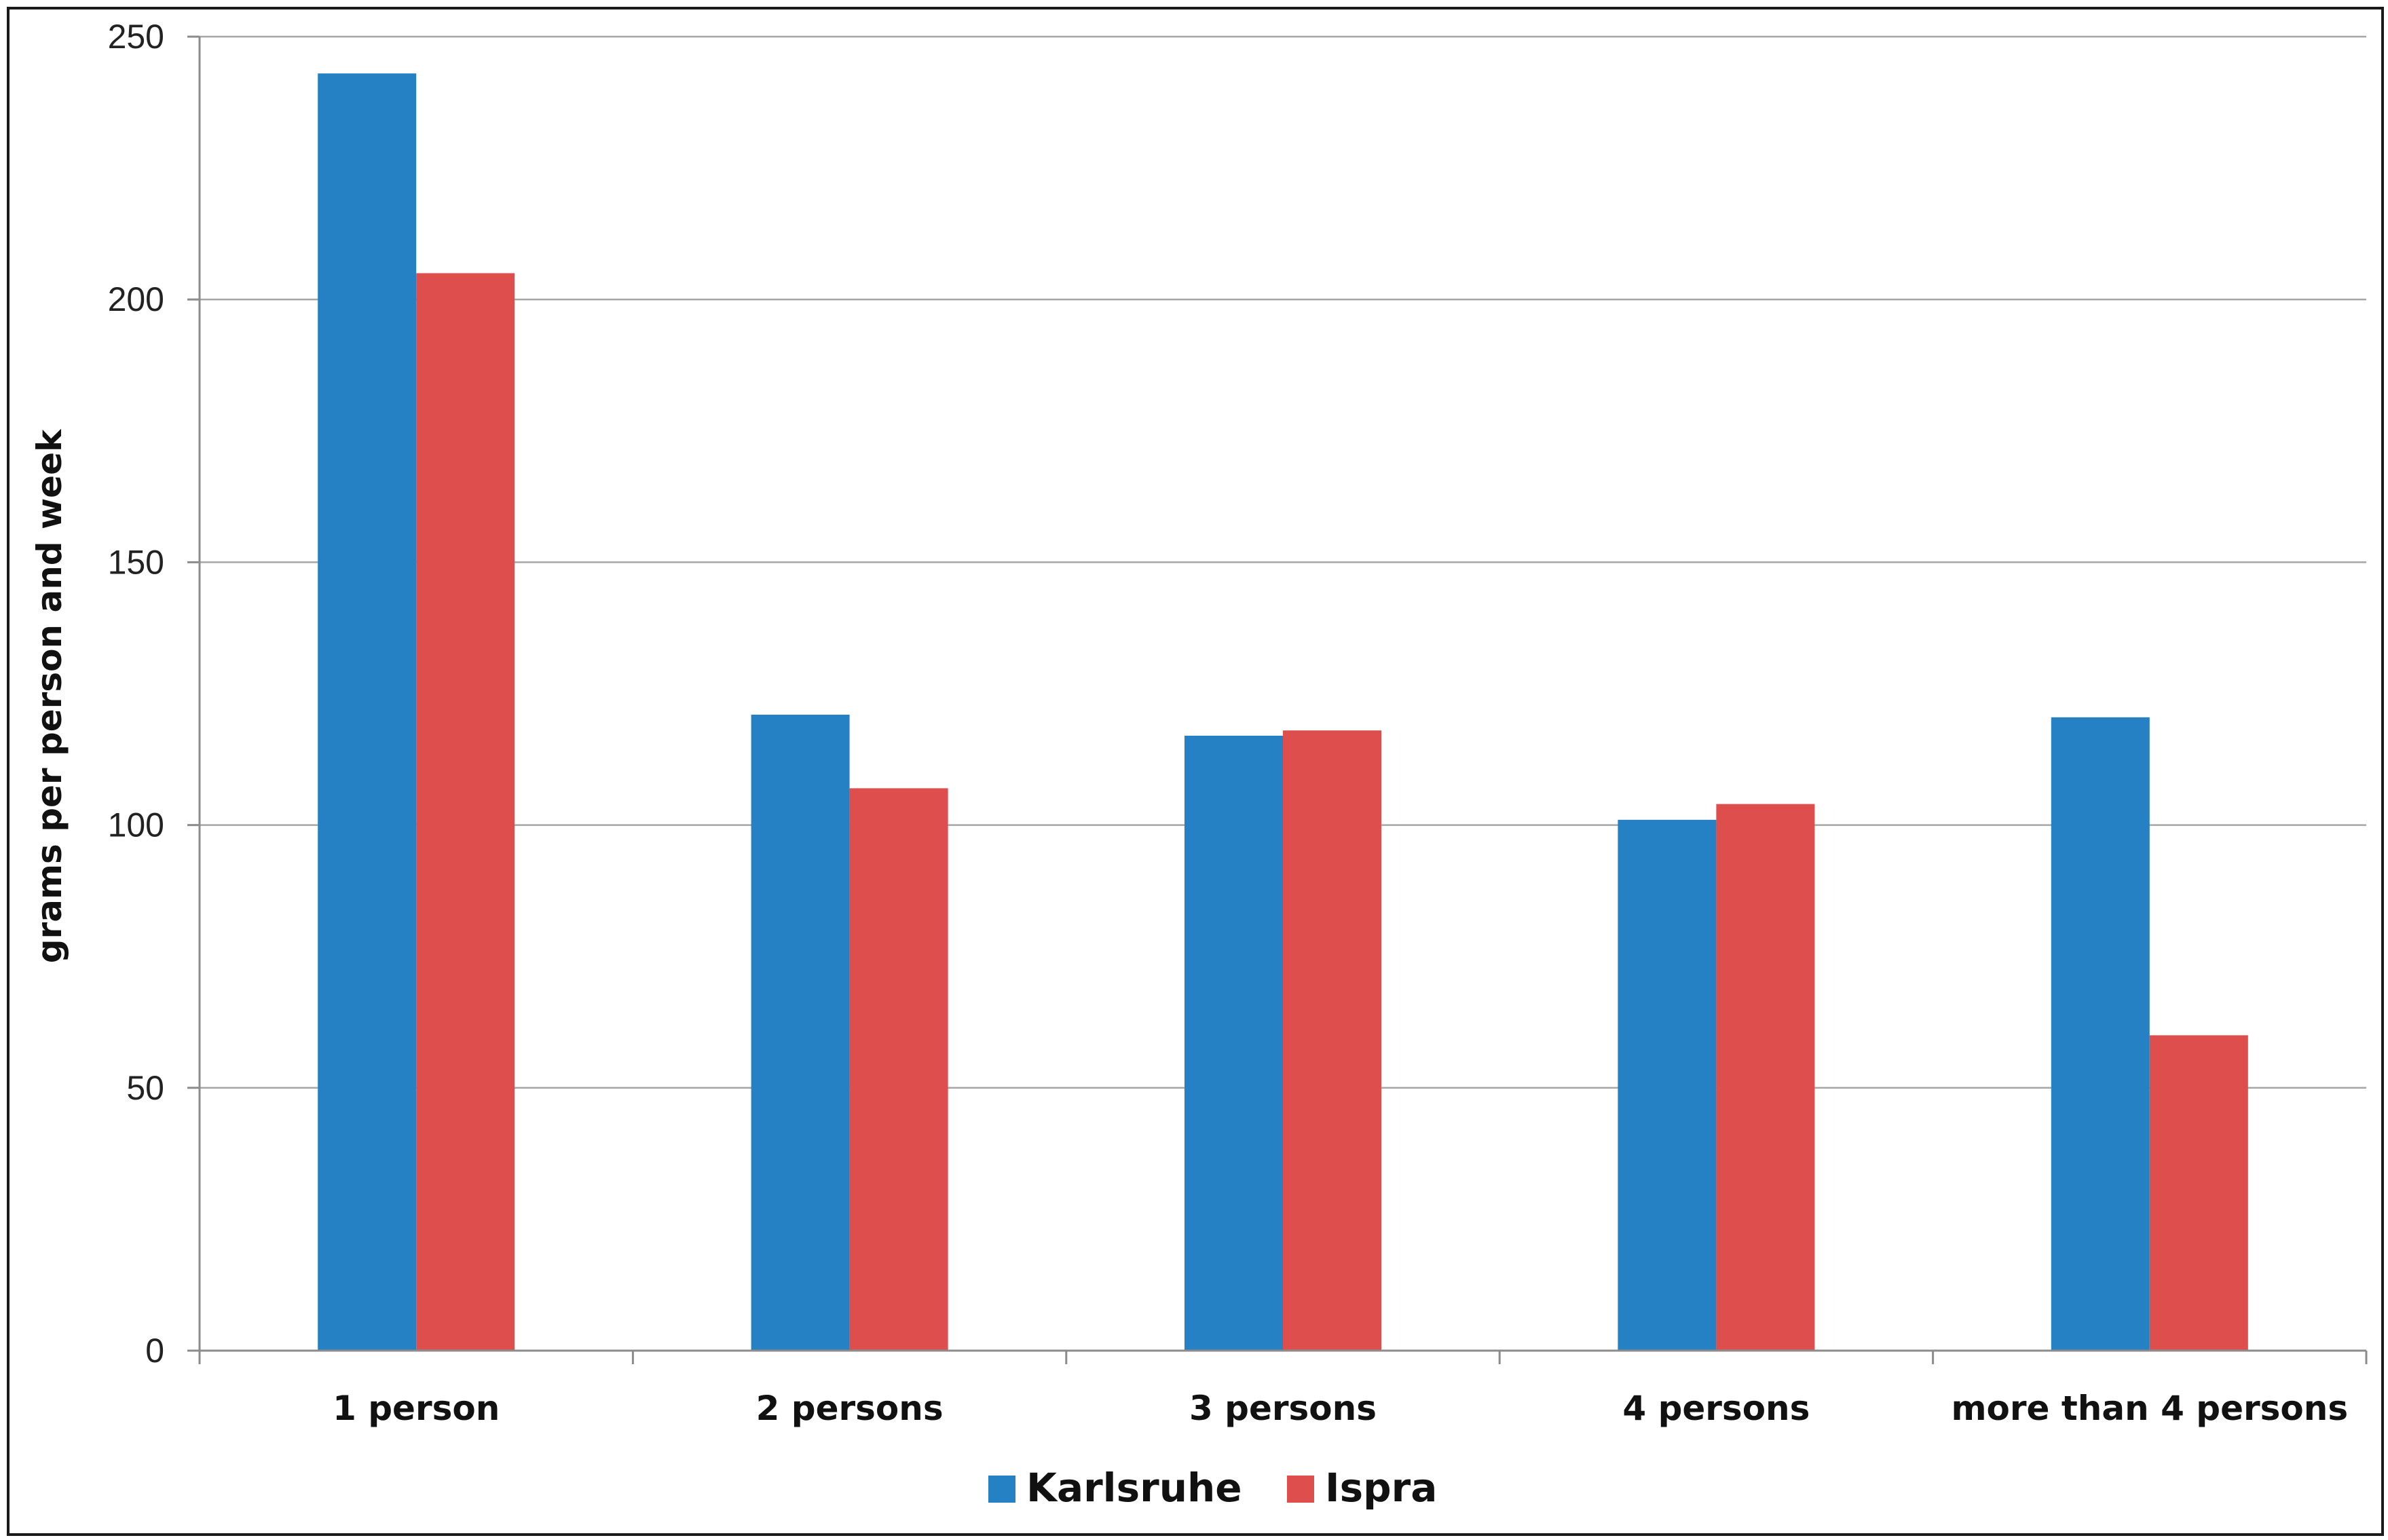 The height and width of the screenshot is (1540, 2388). Describe the element at coordinates (1134, 1488) in the screenshot. I see `legend-label-karlsruhe: Karlsruhe` at that location.